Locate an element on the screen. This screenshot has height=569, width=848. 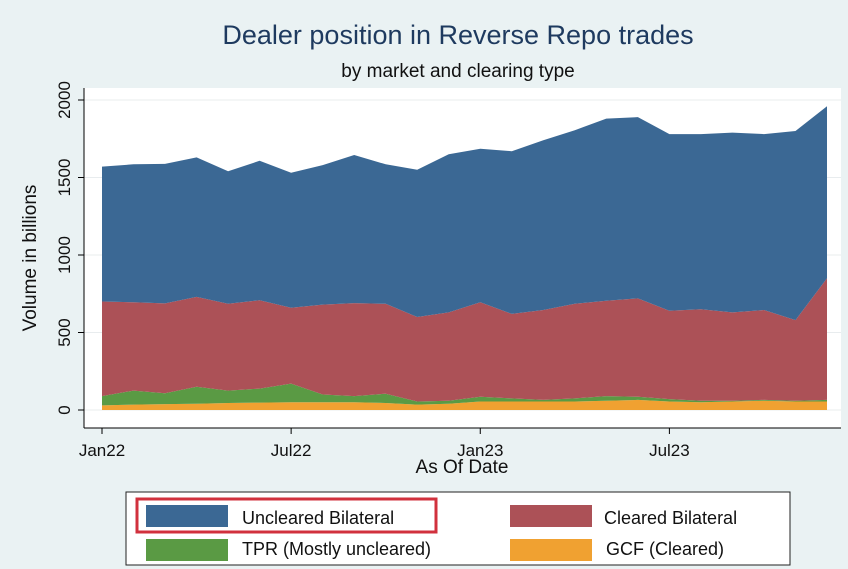
y-axis-ticks: 0 500 1000 1500 2000 is located at coordinates (69, 248).